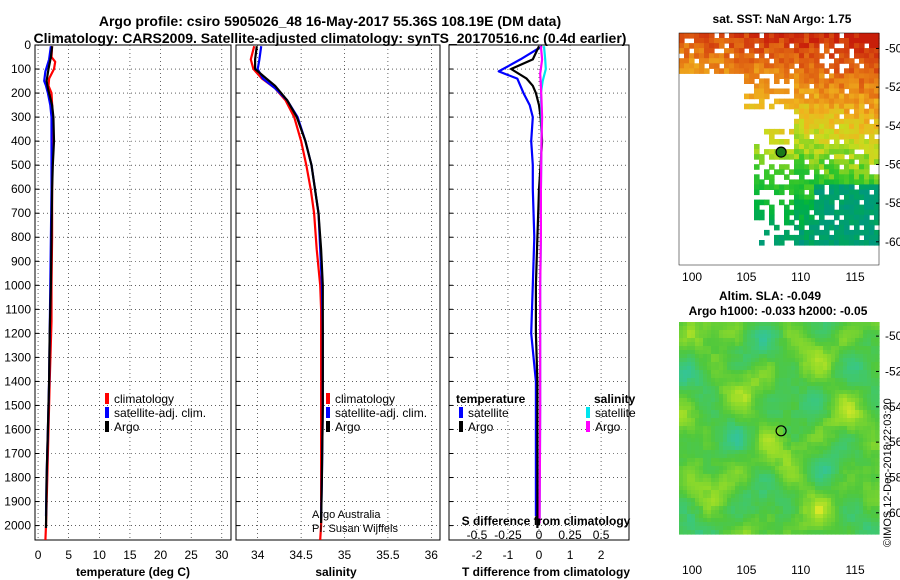 The image size is (900, 580). I want to click on imos-credit: ©IMOS 12-Dec-2018 22:03:20, so click(888, 472).